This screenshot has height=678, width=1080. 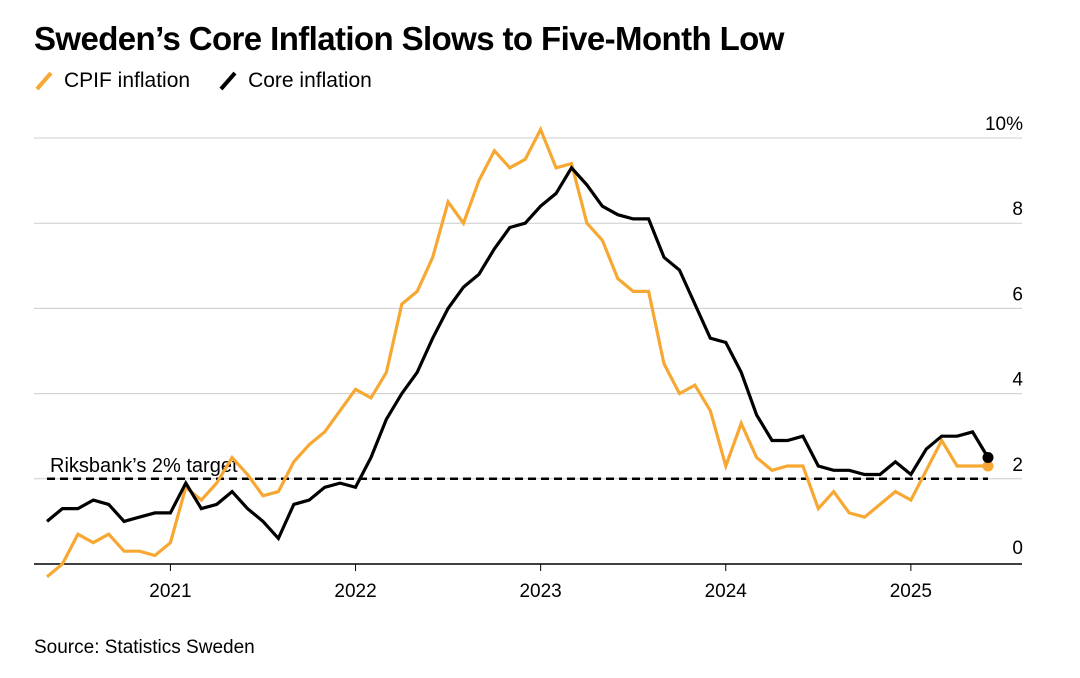 What do you see at coordinates (911, 591) in the screenshot?
I see `x-tick-label-2025: 2025` at bounding box center [911, 591].